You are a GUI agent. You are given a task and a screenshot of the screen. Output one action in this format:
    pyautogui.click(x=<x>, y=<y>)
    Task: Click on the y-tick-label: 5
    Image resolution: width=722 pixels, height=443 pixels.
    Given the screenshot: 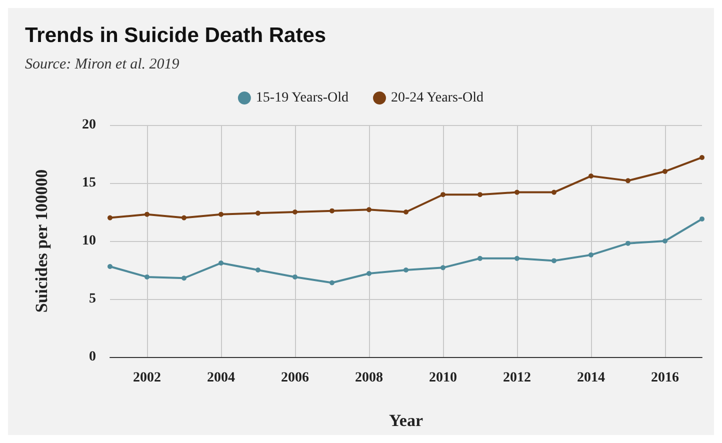 What is the action you would take?
    pyautogui.click(x=92, y=299)
    